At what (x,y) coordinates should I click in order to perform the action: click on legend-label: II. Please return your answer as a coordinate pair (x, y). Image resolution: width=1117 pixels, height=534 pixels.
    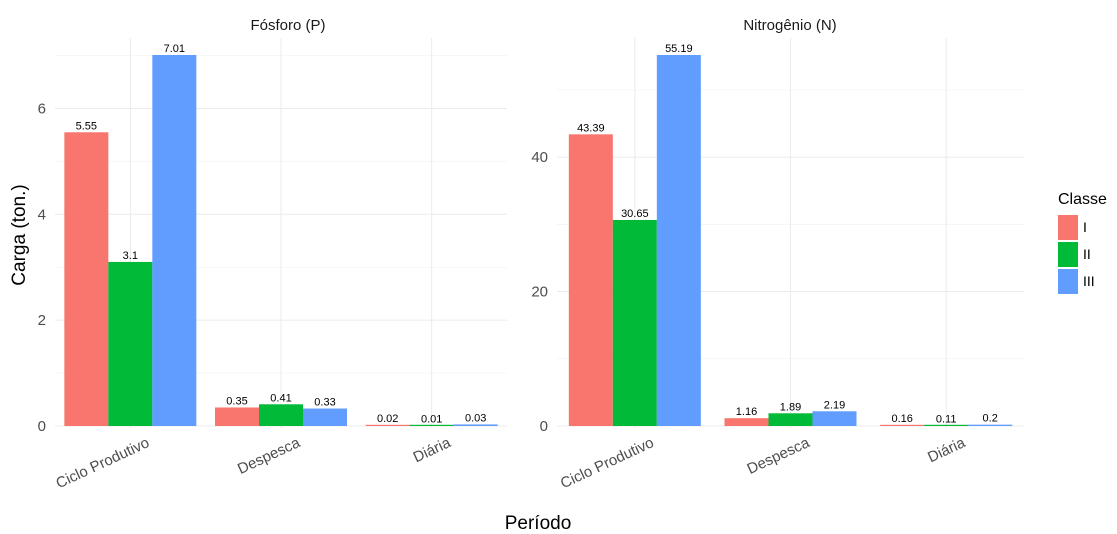
    Looking at the image, I should click on (1087, 254).